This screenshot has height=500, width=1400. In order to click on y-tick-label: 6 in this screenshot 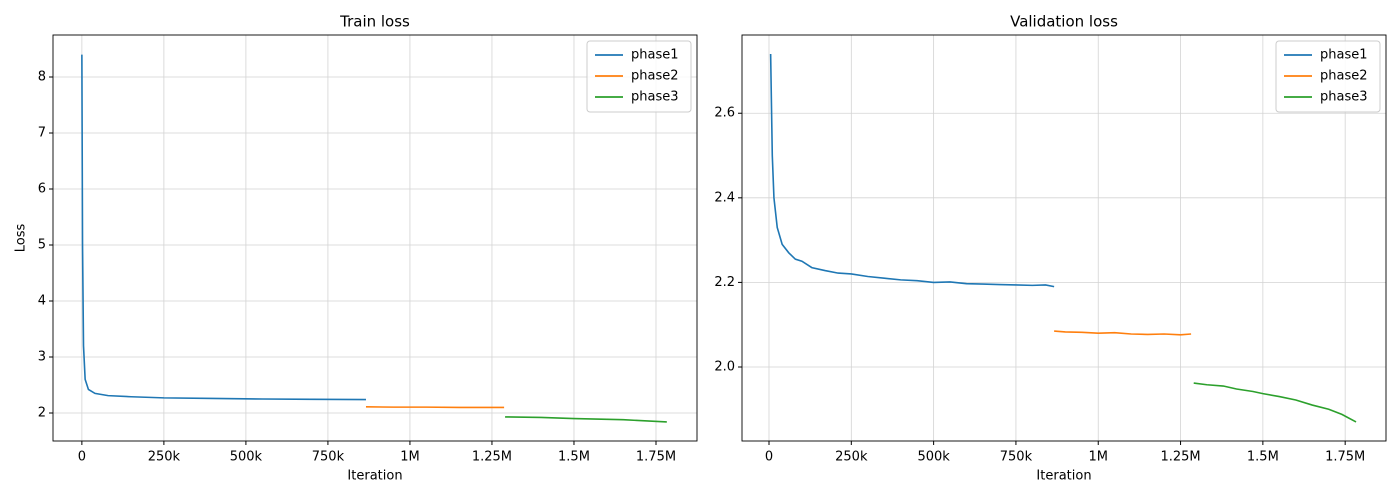, I will do `click(42, 189)`.